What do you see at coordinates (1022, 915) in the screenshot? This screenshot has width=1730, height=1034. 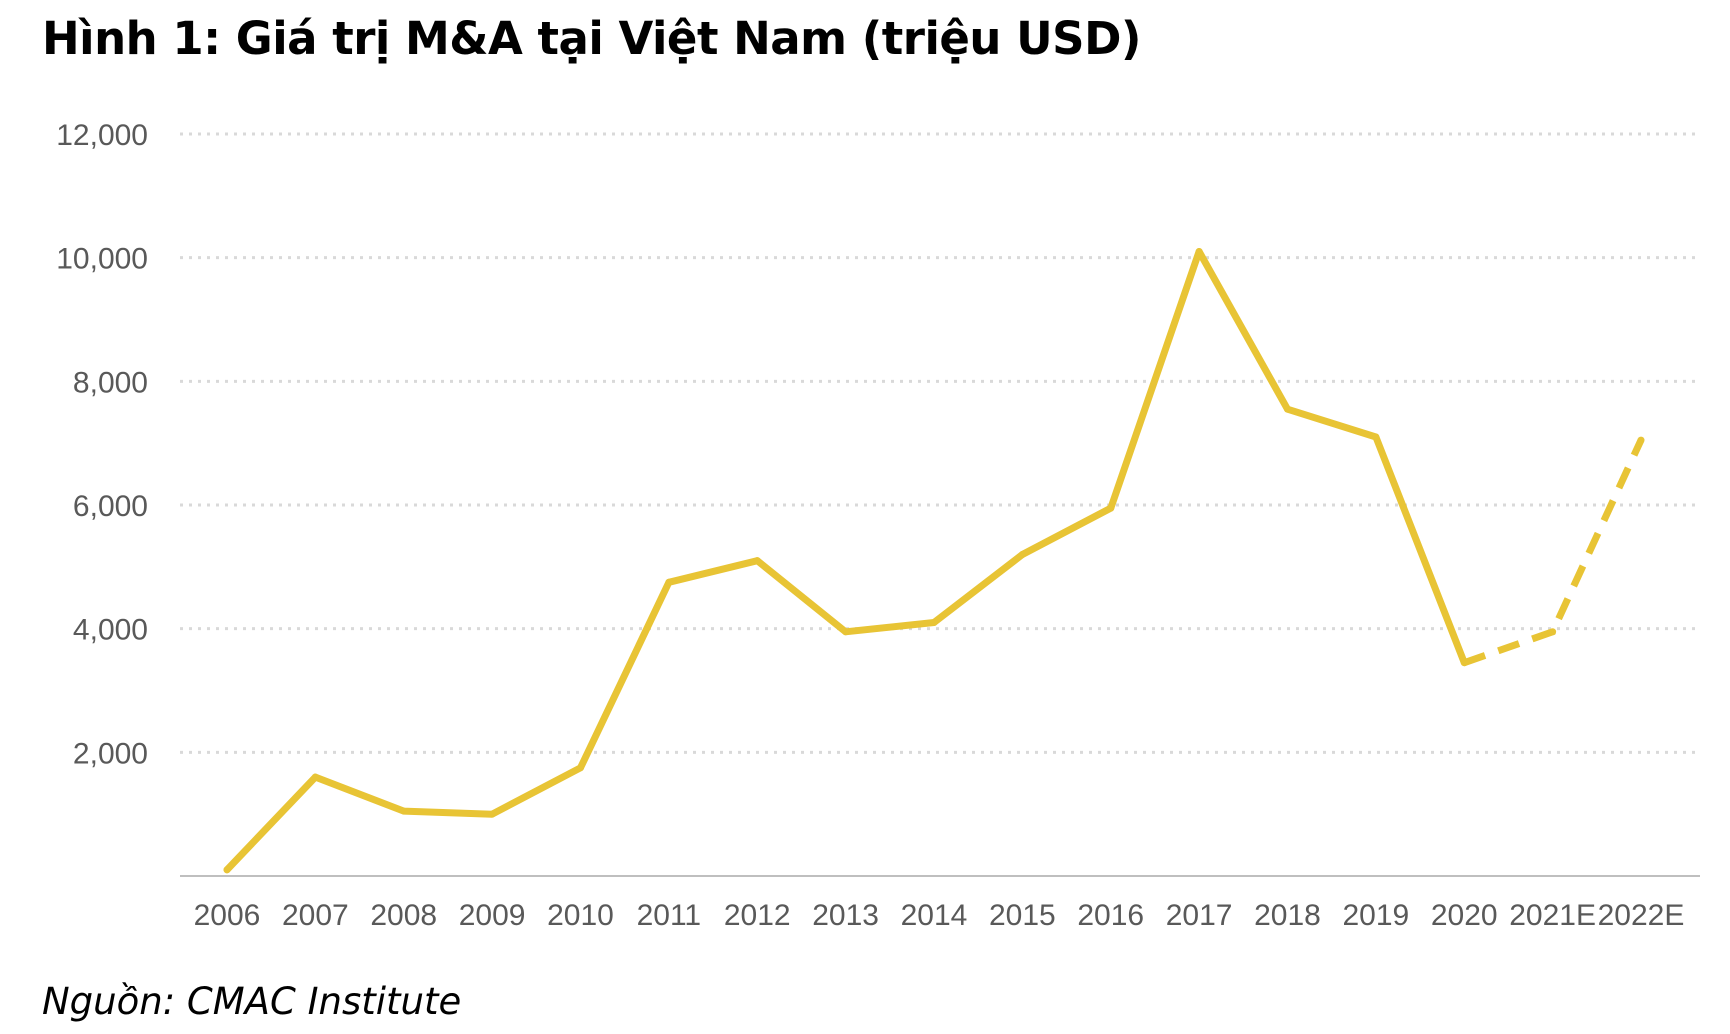 I see `x-tick-label: 2015` at bounding box center [1022, 915].